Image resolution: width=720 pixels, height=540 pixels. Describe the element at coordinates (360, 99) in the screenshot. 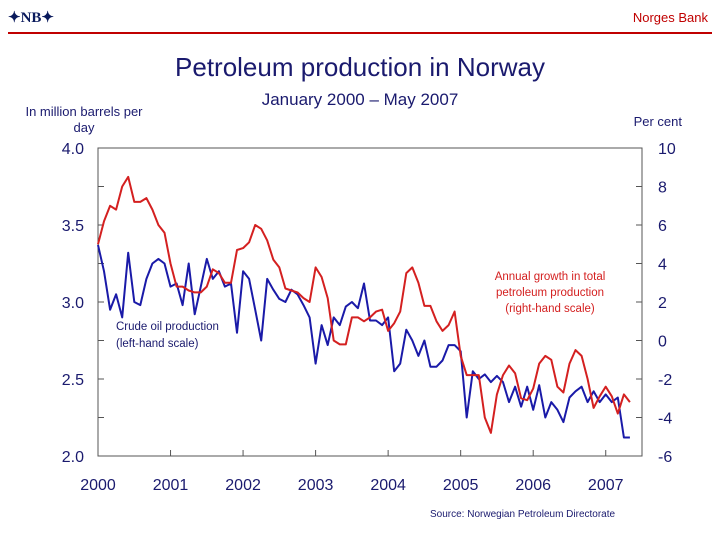

I see `chart-subtitle: January 2000 – May 2007` at that location.